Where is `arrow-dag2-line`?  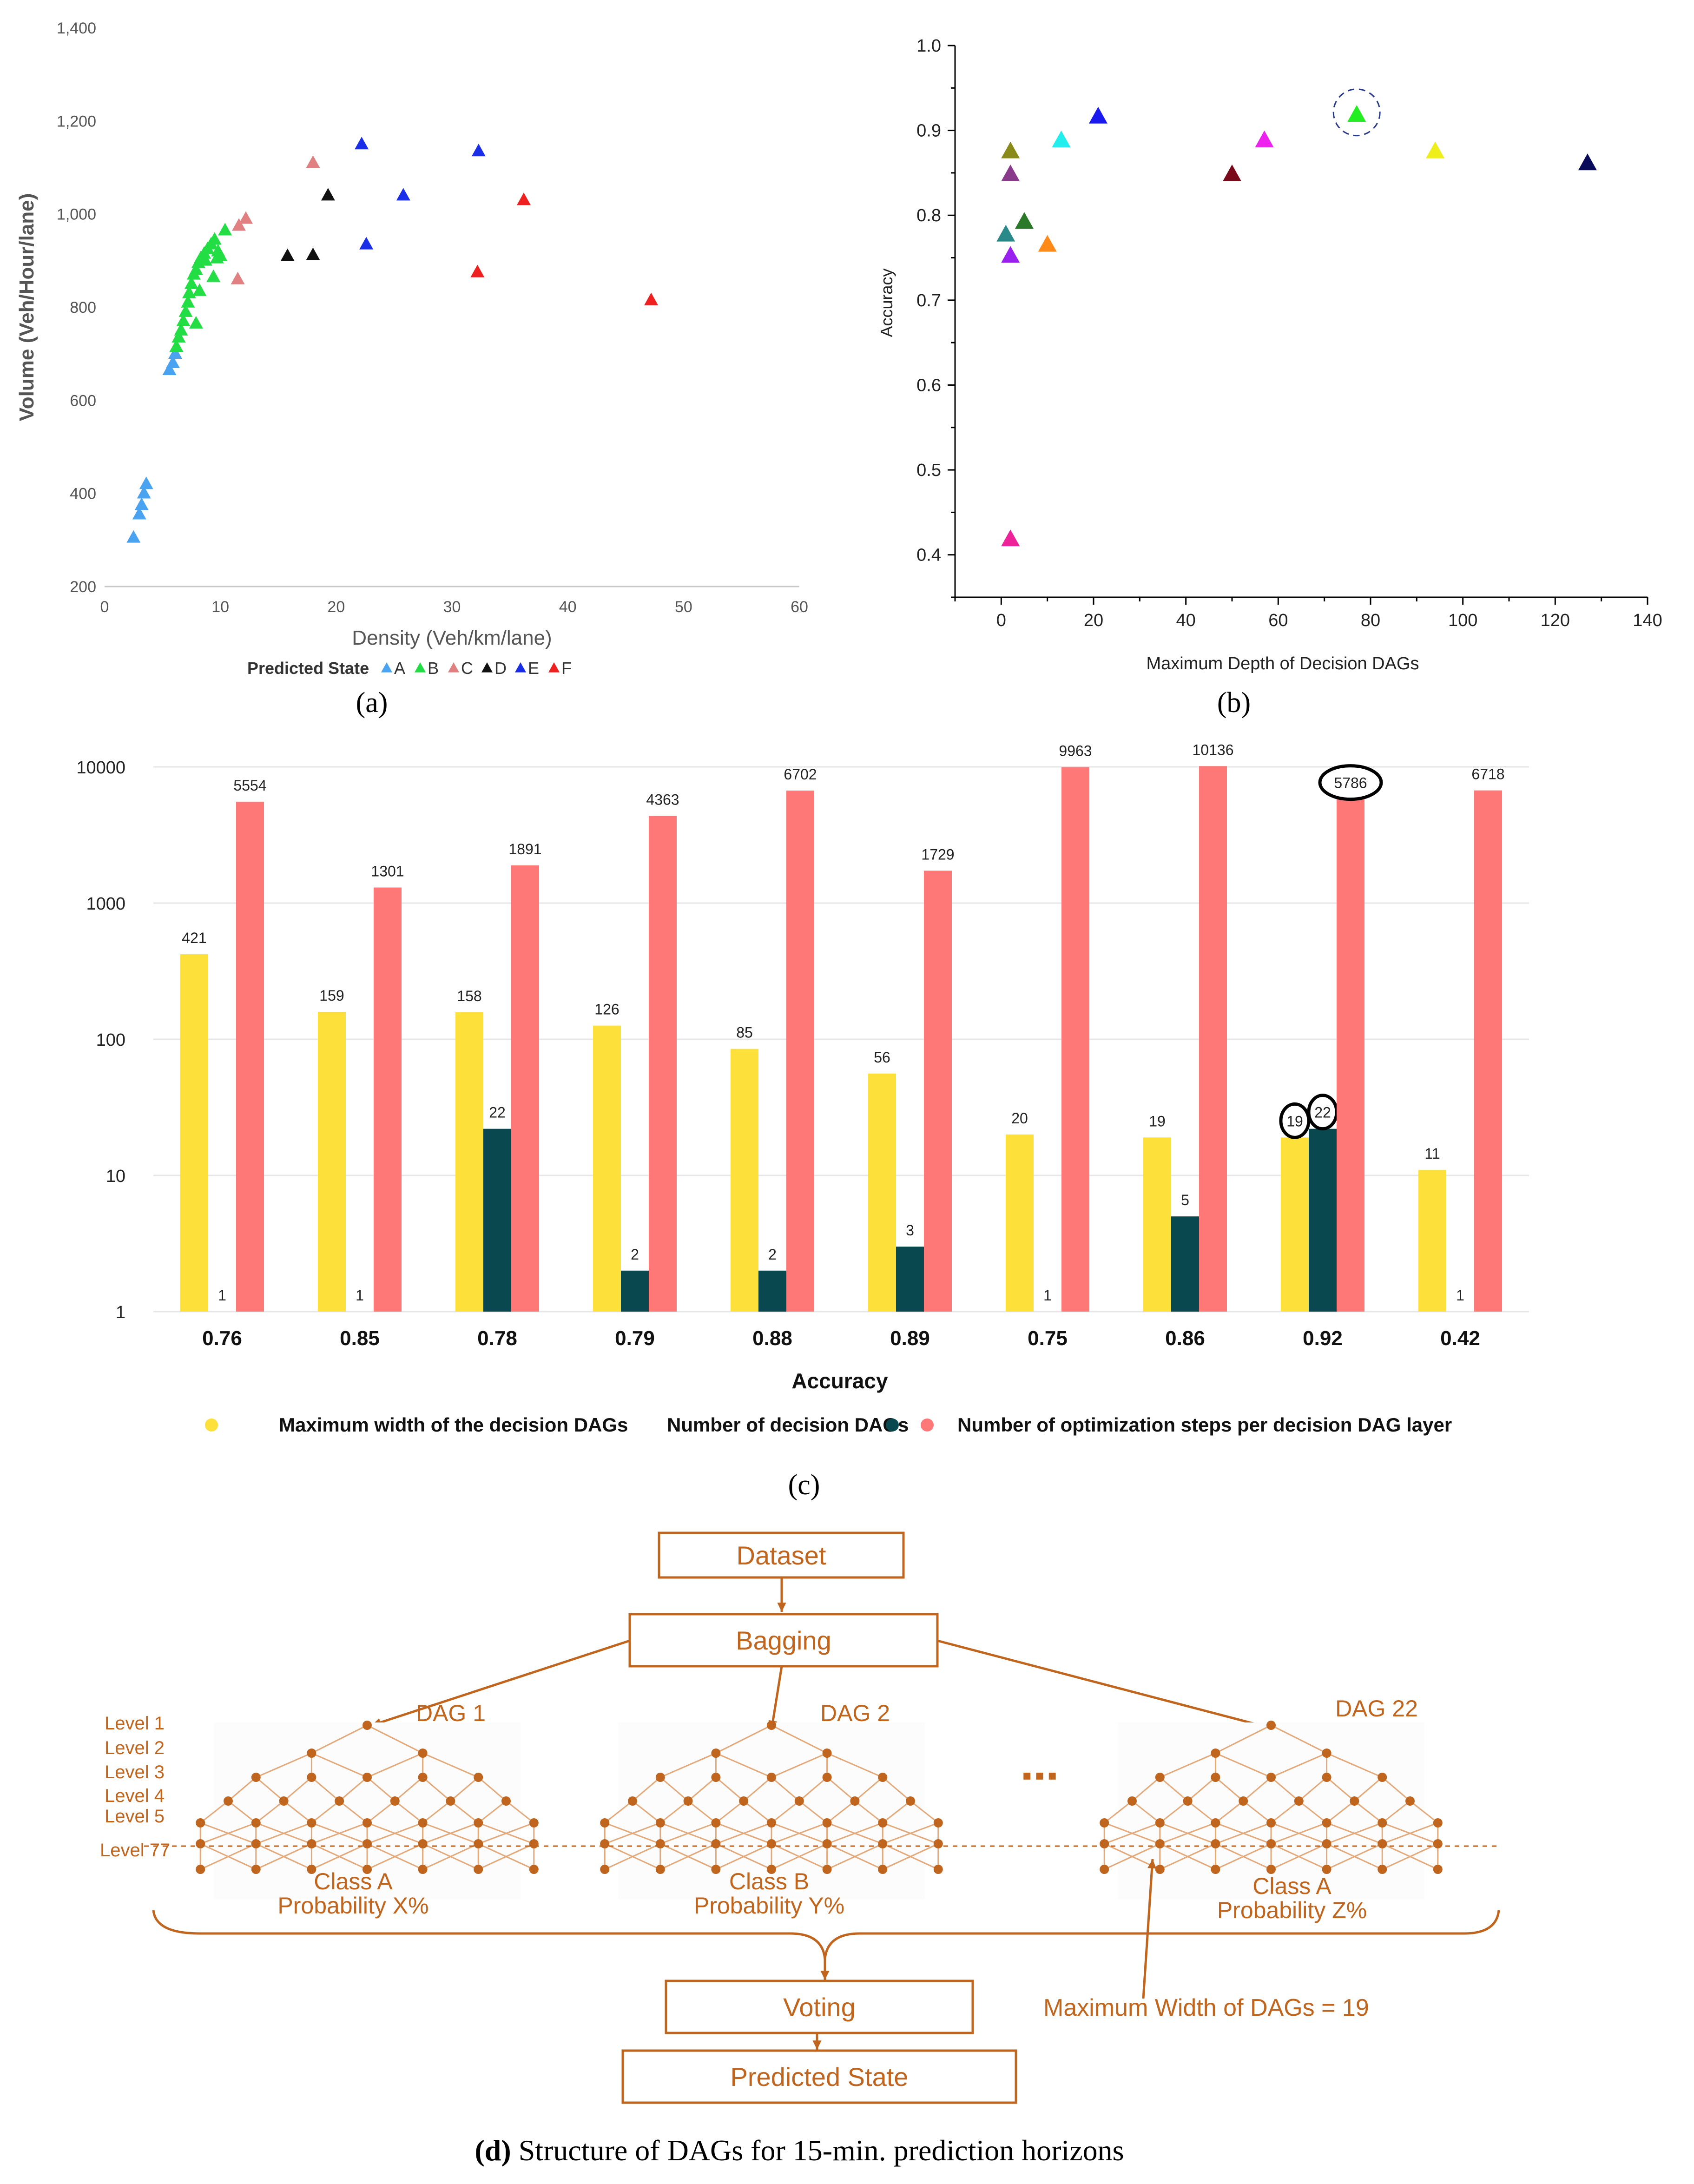 arrow-dag2-line is located at coordinates (776, 1698).